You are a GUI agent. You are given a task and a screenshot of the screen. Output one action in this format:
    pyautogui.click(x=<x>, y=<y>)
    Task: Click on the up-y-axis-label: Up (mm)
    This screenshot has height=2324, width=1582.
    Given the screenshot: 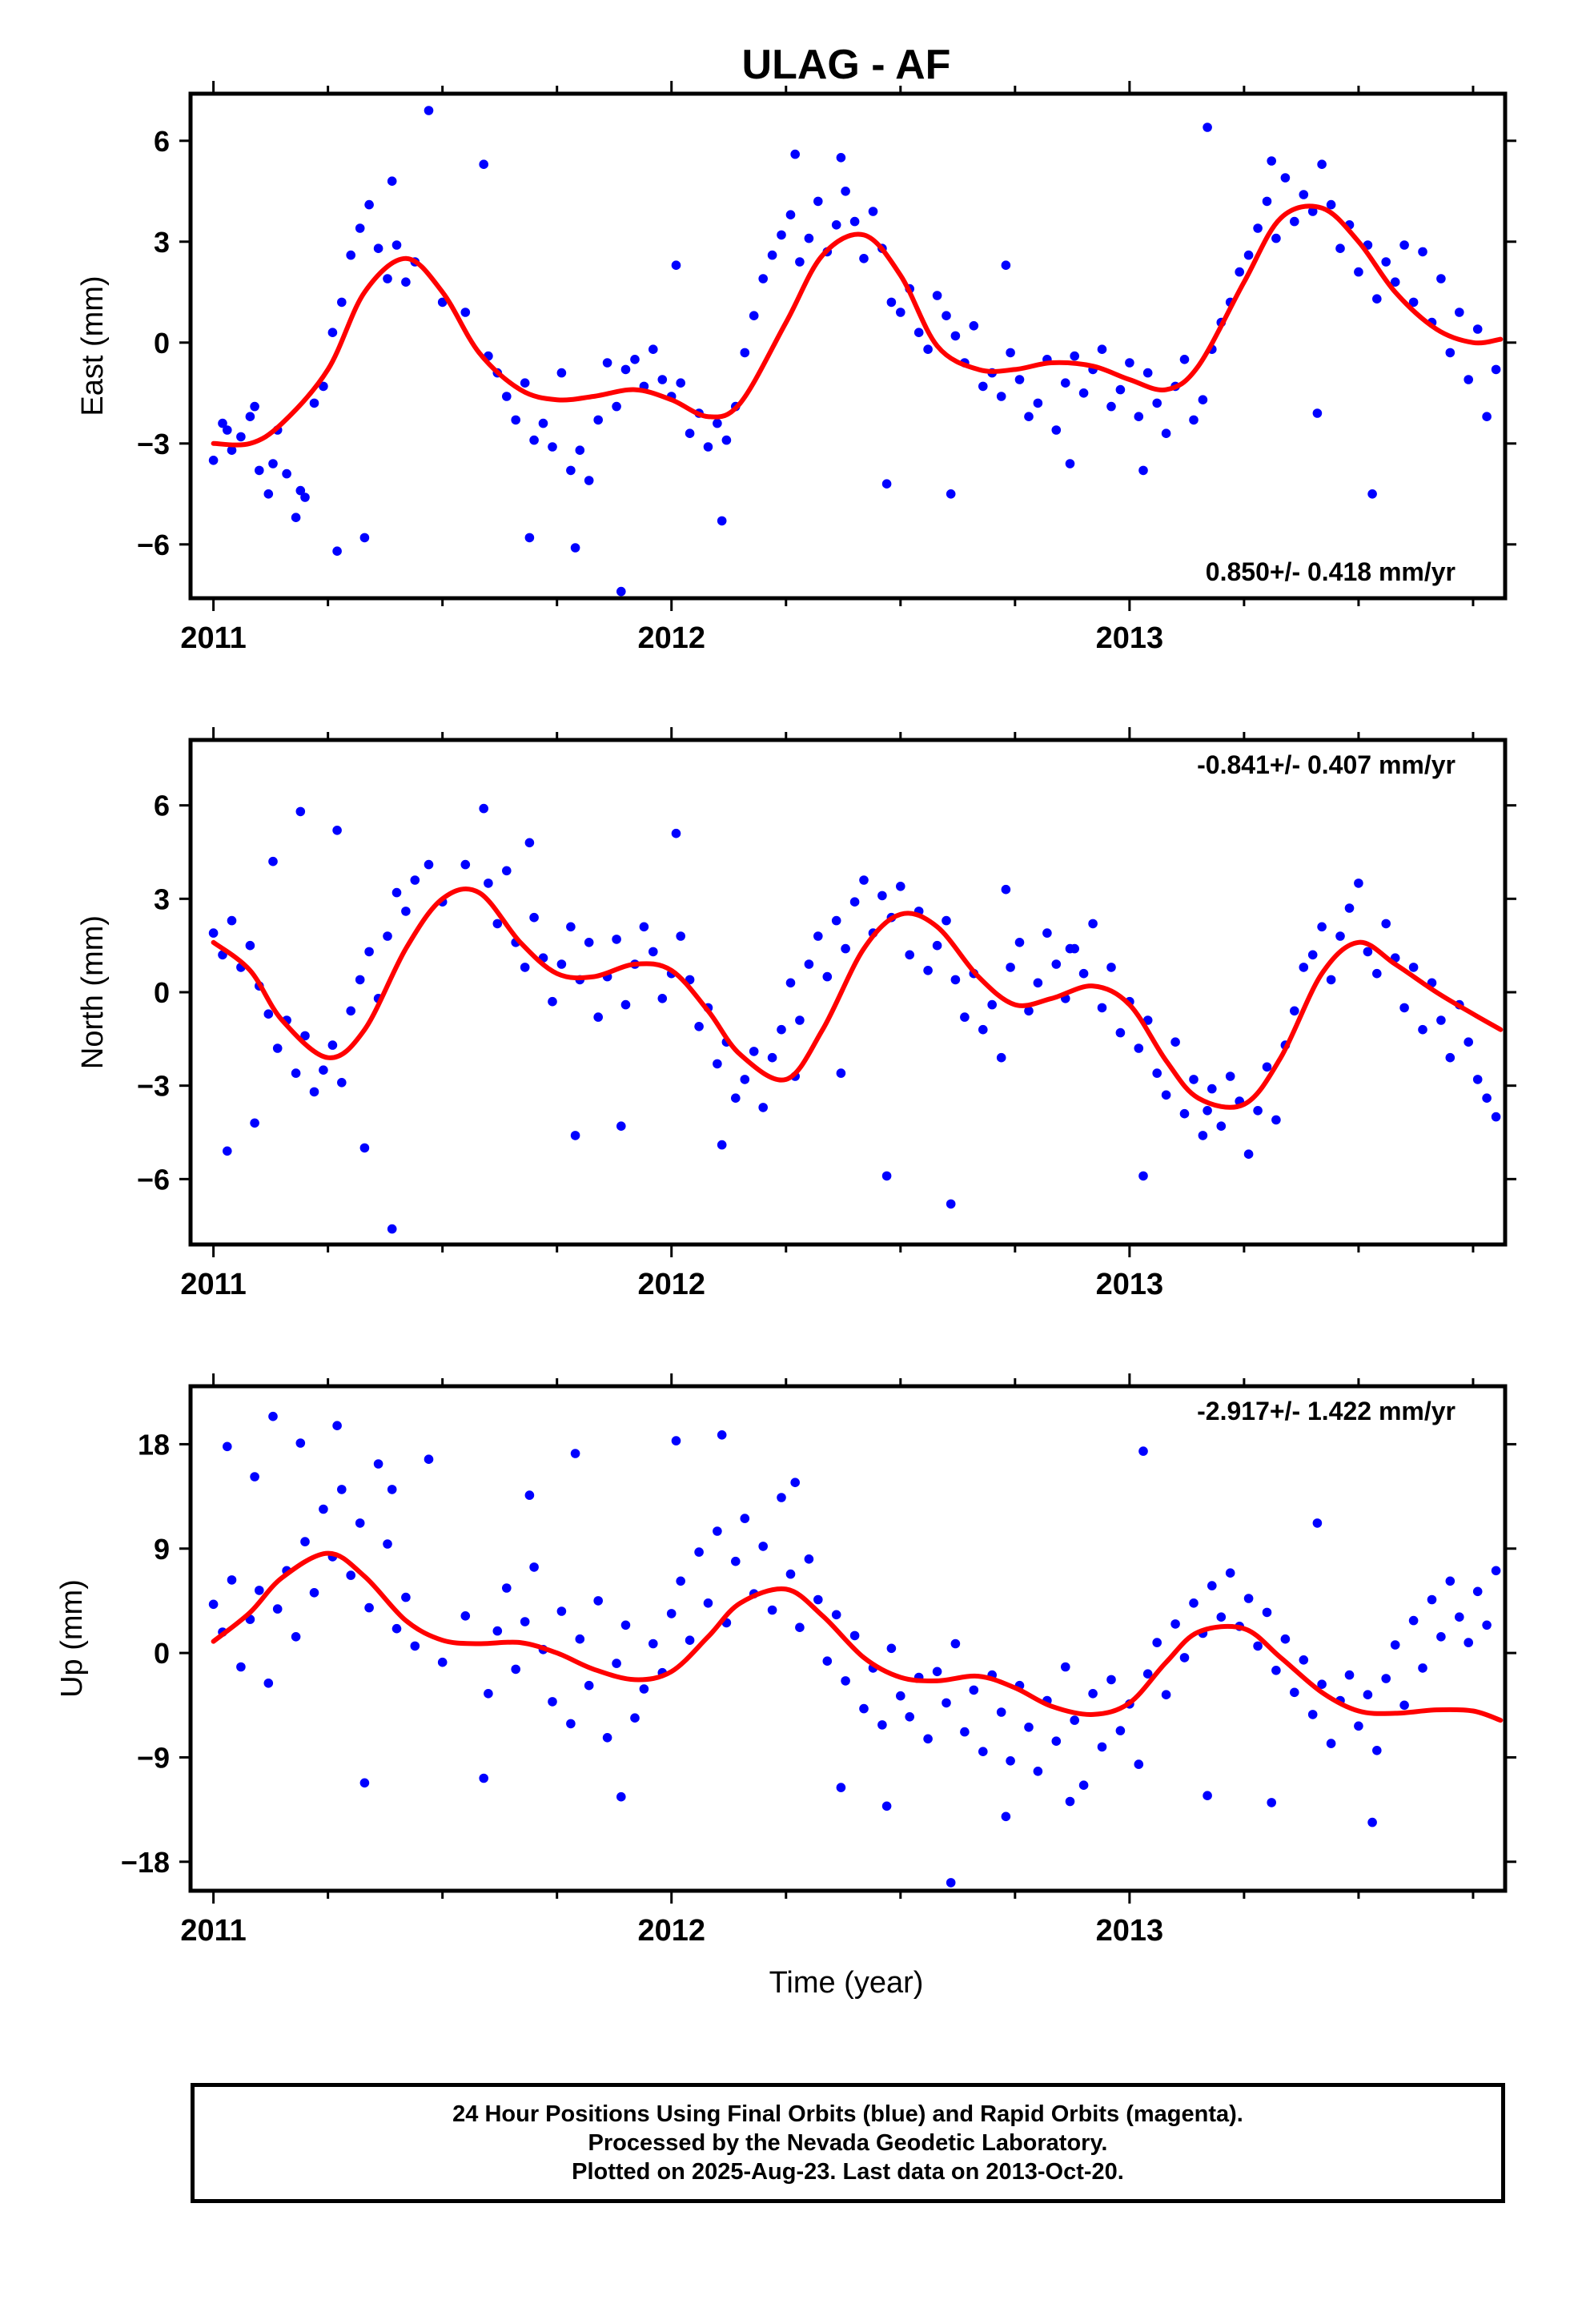 What is the action you would take?
    pyautogui.click(x=72, y=1638)
    